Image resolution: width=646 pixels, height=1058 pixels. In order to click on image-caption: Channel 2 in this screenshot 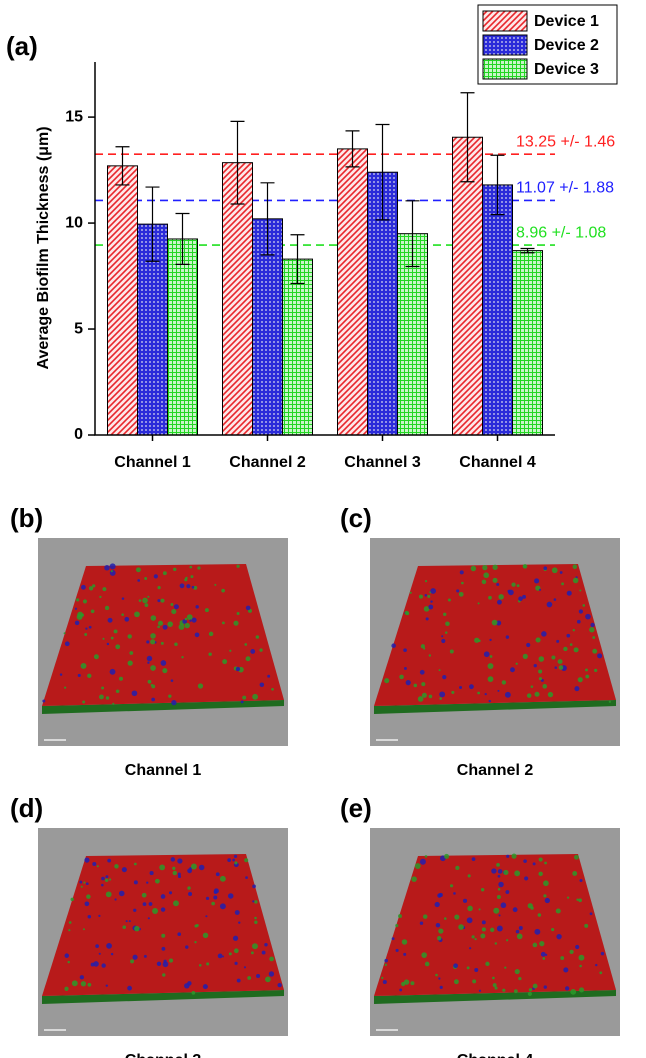, I will do `click(495, 770)`.